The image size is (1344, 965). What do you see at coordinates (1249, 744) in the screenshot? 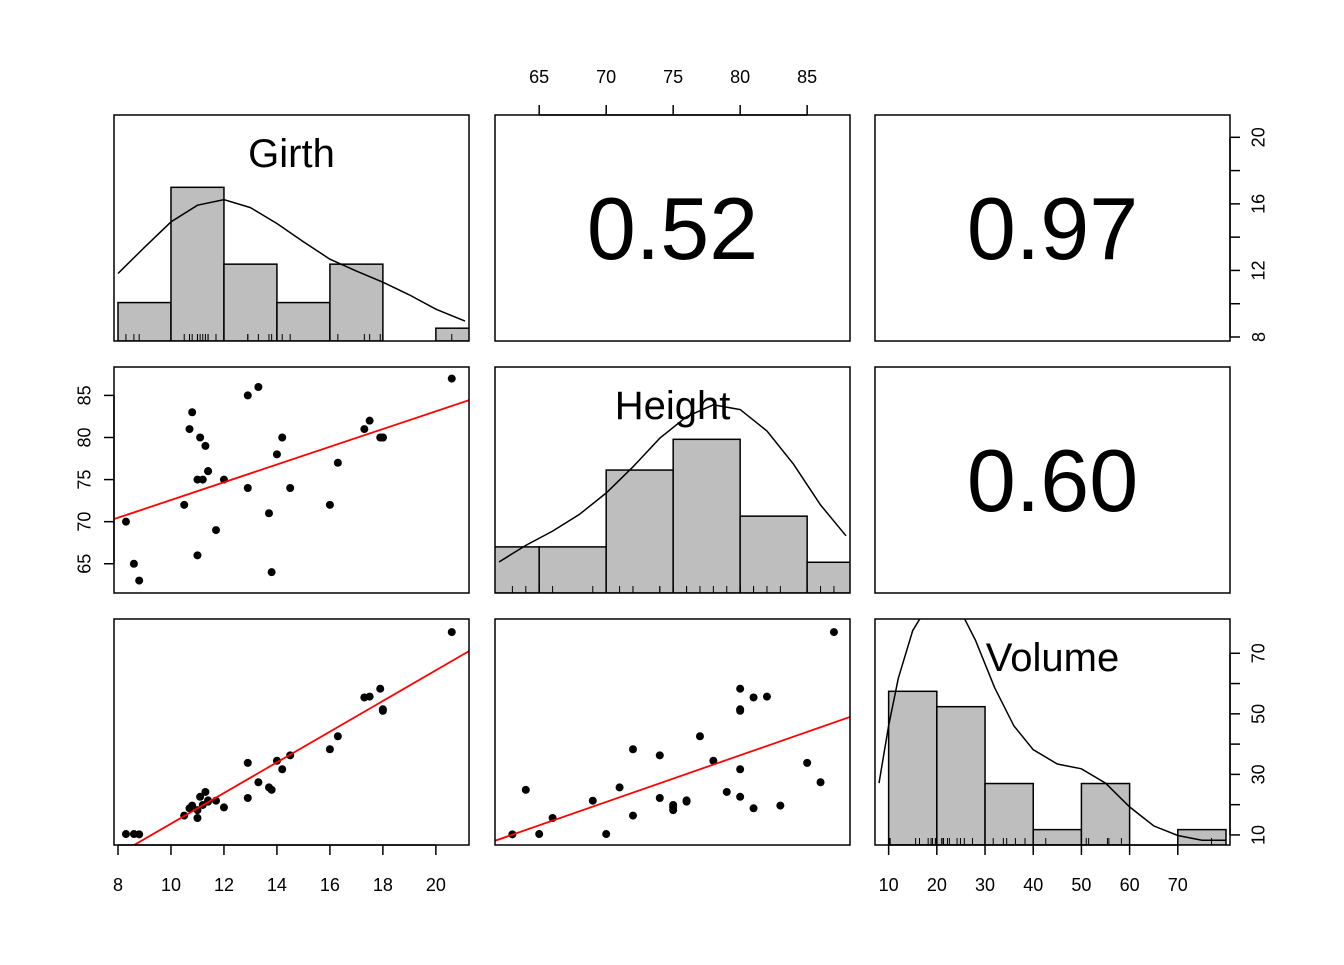
I see `y-axis-right-volume: 10 30 50 70` at bounding box center [1249, 744].